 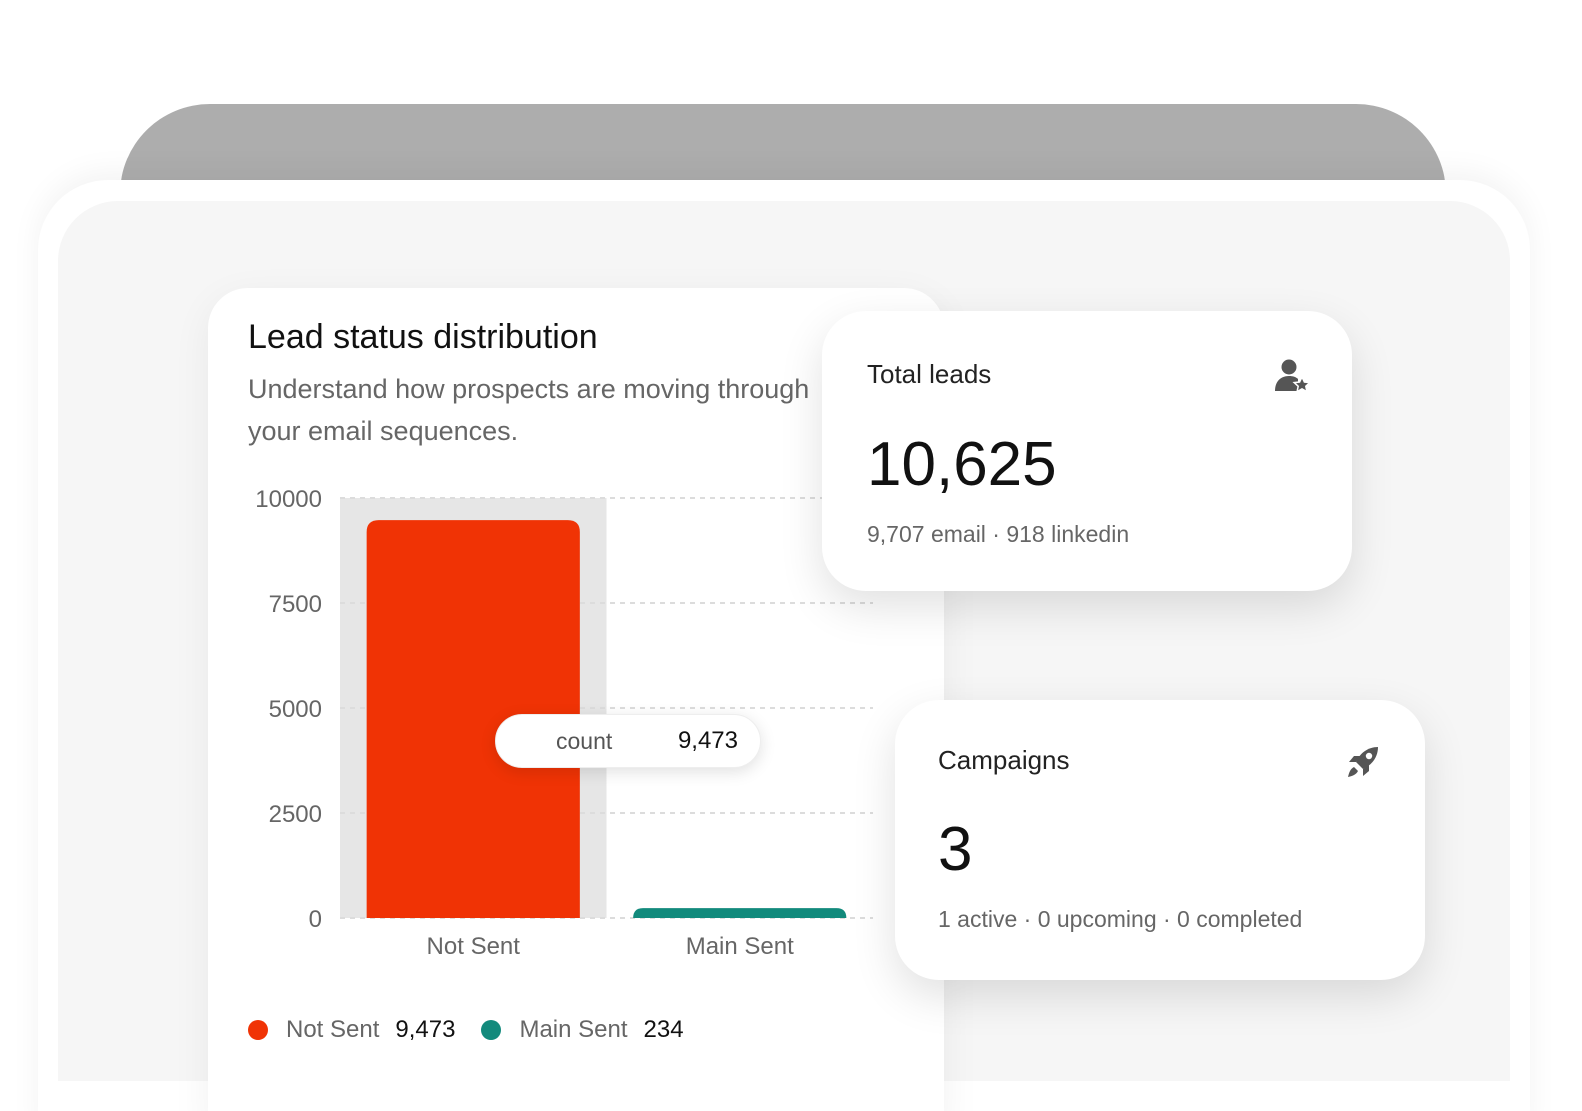 What do you see at coordinates (425, 1029) in the screenshot?
I see `legend-value-not-sent: 9,473` at bounding box center [425, 1029].